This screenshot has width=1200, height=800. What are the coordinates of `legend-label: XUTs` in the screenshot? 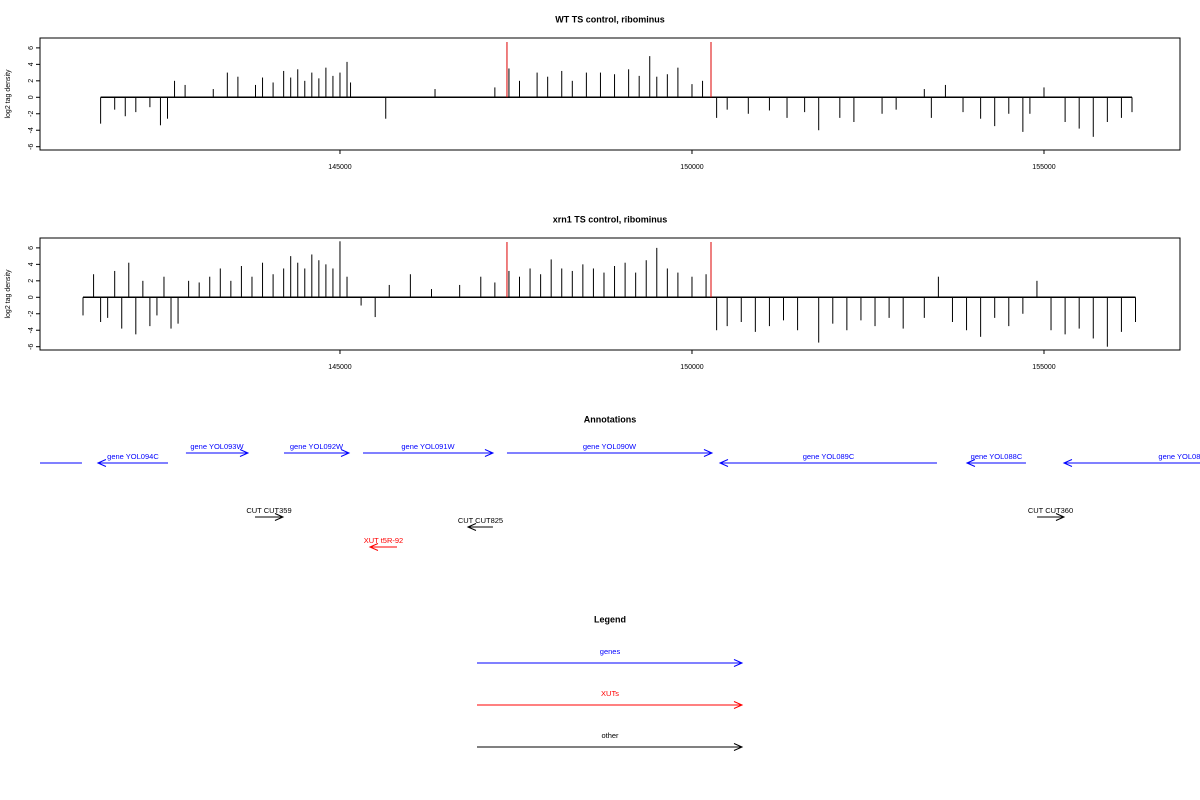 It's located at (610, 693).